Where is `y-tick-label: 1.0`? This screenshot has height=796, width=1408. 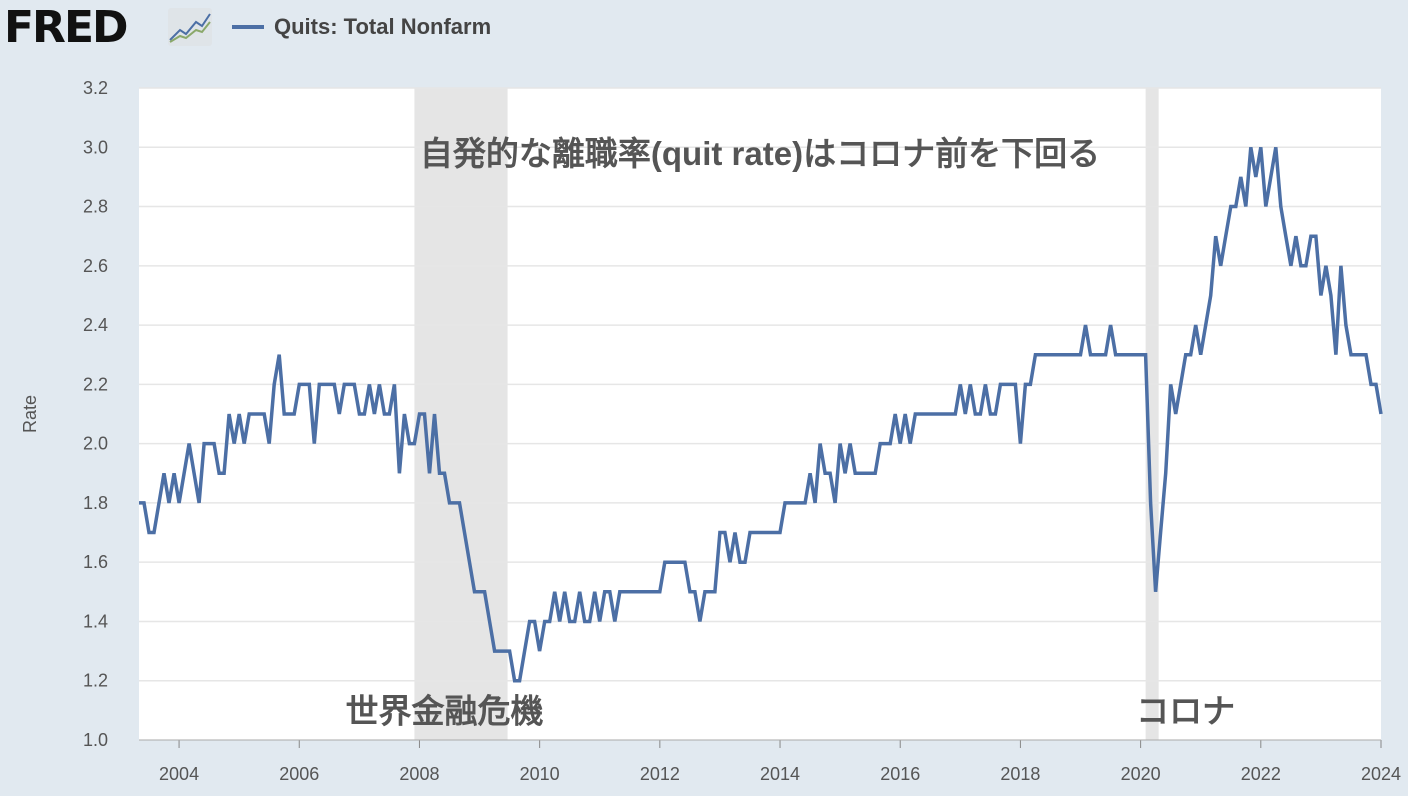 y-tick-label: 1.0 is located at coordinates (95, 740).